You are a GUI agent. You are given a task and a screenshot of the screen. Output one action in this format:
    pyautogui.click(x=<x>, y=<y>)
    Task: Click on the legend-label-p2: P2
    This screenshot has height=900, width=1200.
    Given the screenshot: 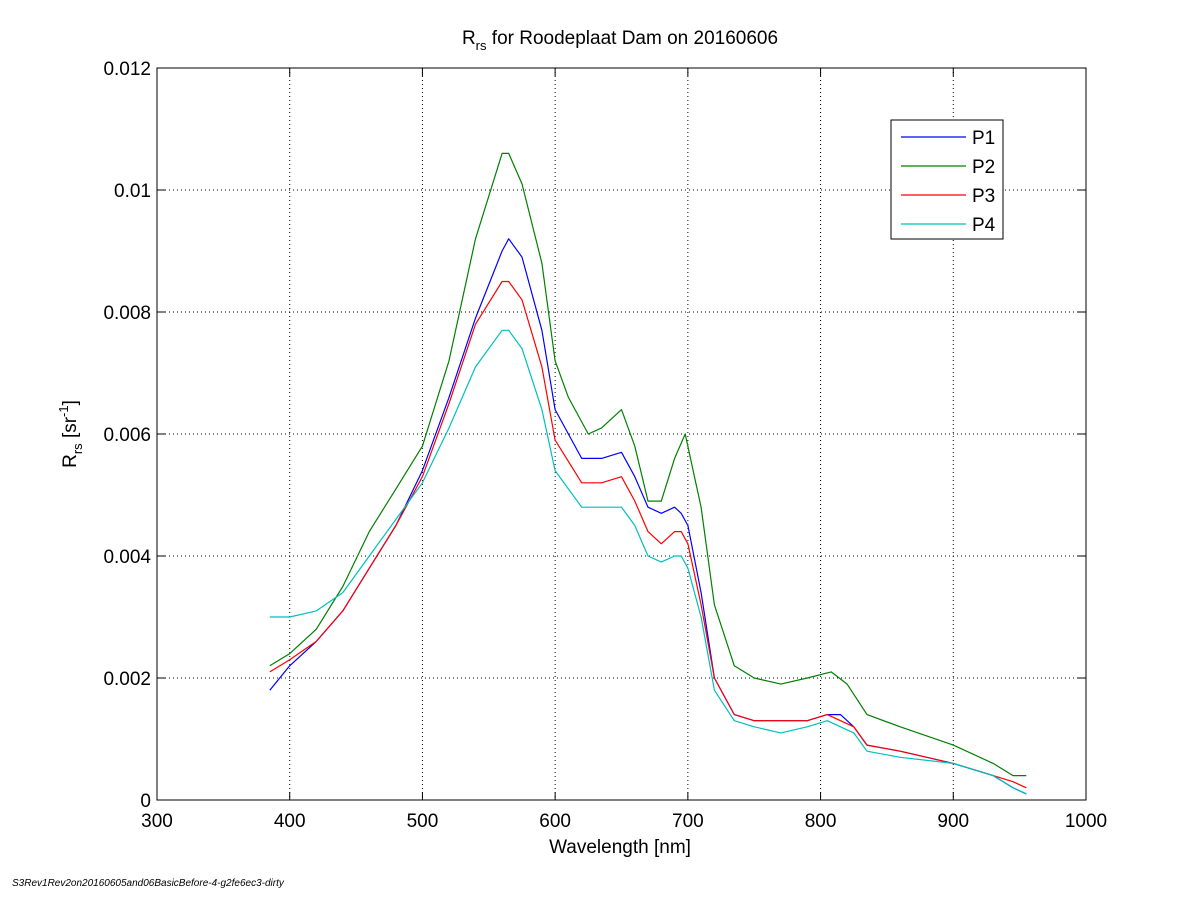 What is the action you would take?
    pyautogui.click(x=983, y=167)
    